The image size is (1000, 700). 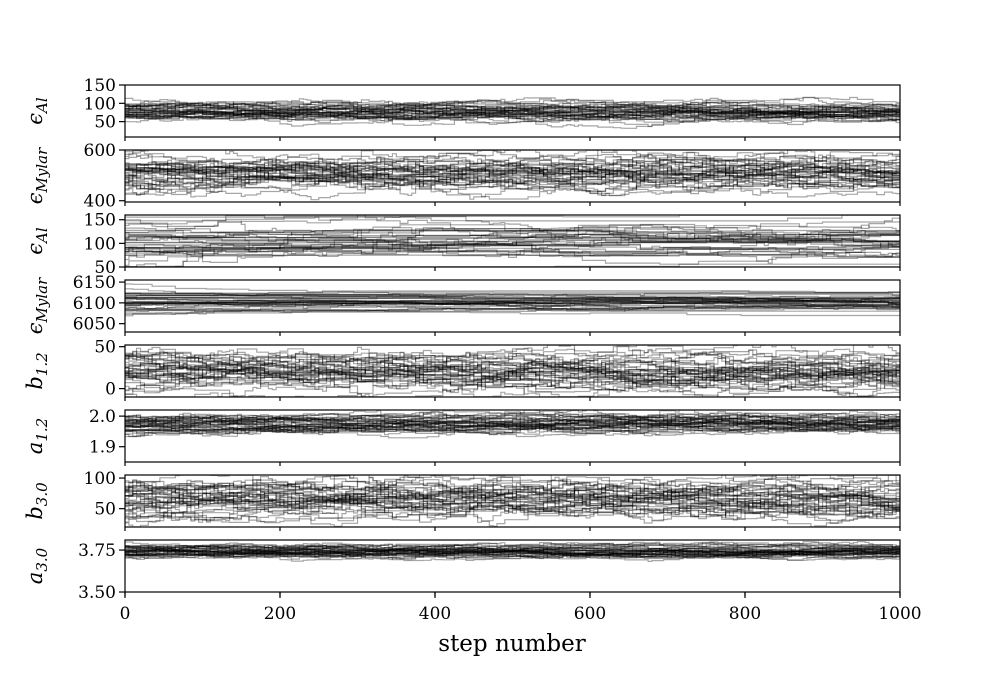 What do you see at coordinates (37, 565) in the screenshot?
I see `y-axis-label: a3.0` at bounding box center [37, 565].